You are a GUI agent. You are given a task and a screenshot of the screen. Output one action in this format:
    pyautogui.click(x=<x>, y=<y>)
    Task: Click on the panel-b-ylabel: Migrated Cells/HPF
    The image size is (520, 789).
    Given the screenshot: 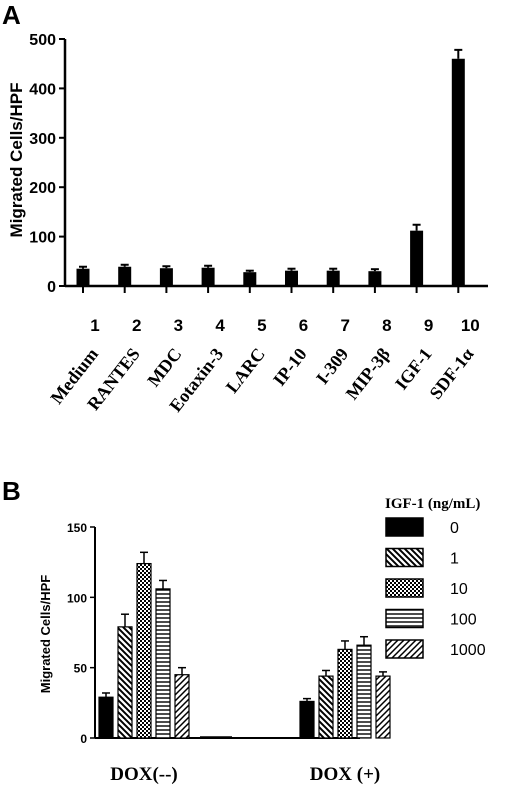 What is the action you would take?
    pyautogui.click(x=45, y=634)
    